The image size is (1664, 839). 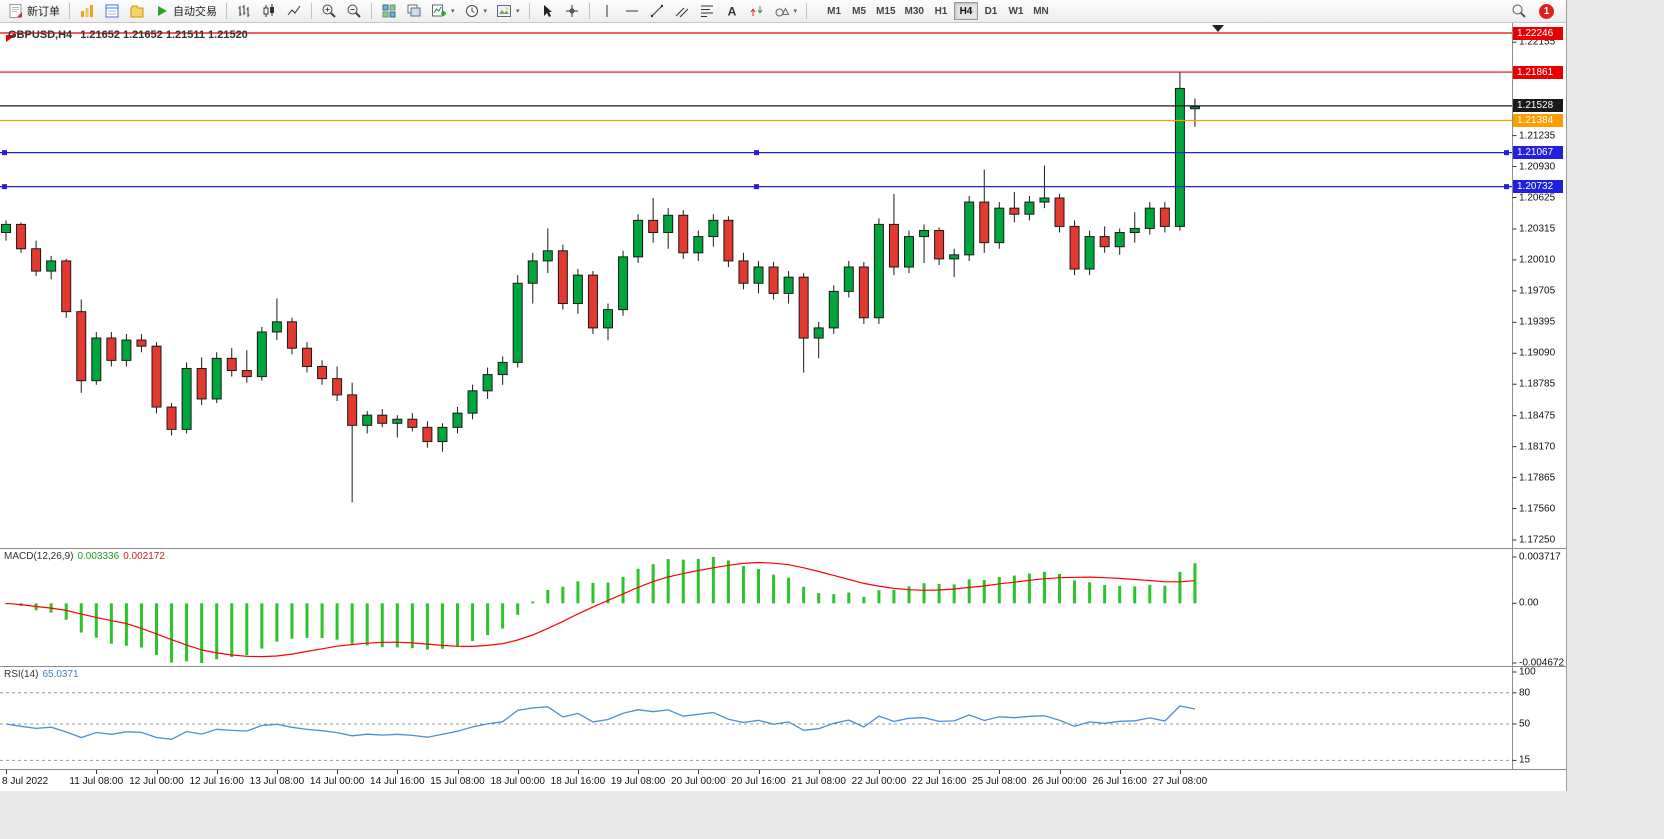 What do you see at coordinates (397, 781) in the screenshot?
I see `time-axis-label: 14 Jul 16:00` at bounding box center [397, 781].